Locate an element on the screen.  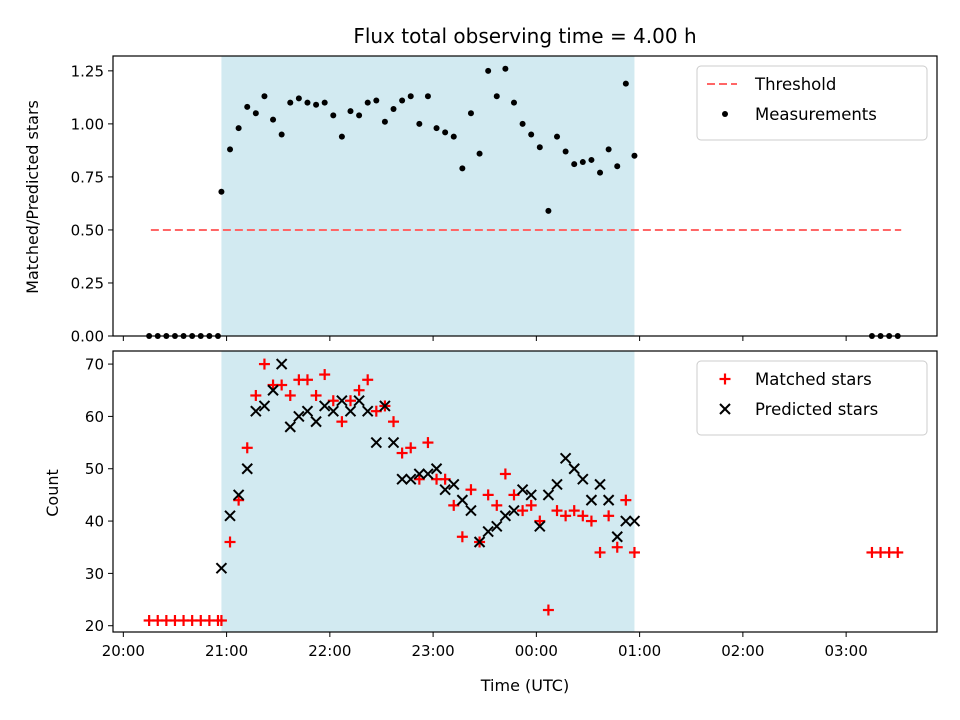
bottom-y-axis: 20 30 40 50 60 70 is located at coordinates (99, 495).